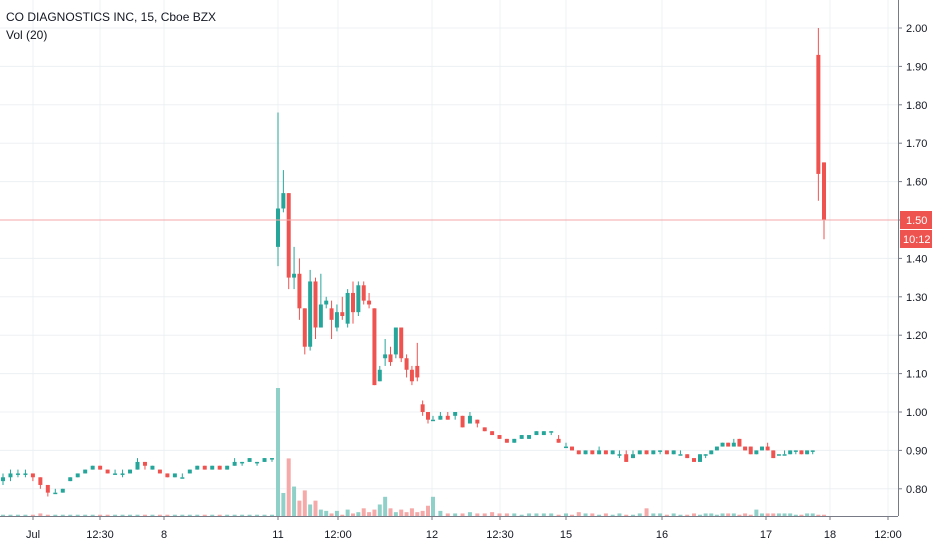 The image size is (932, 550). I want to click on time-axis, so click(466, 533).